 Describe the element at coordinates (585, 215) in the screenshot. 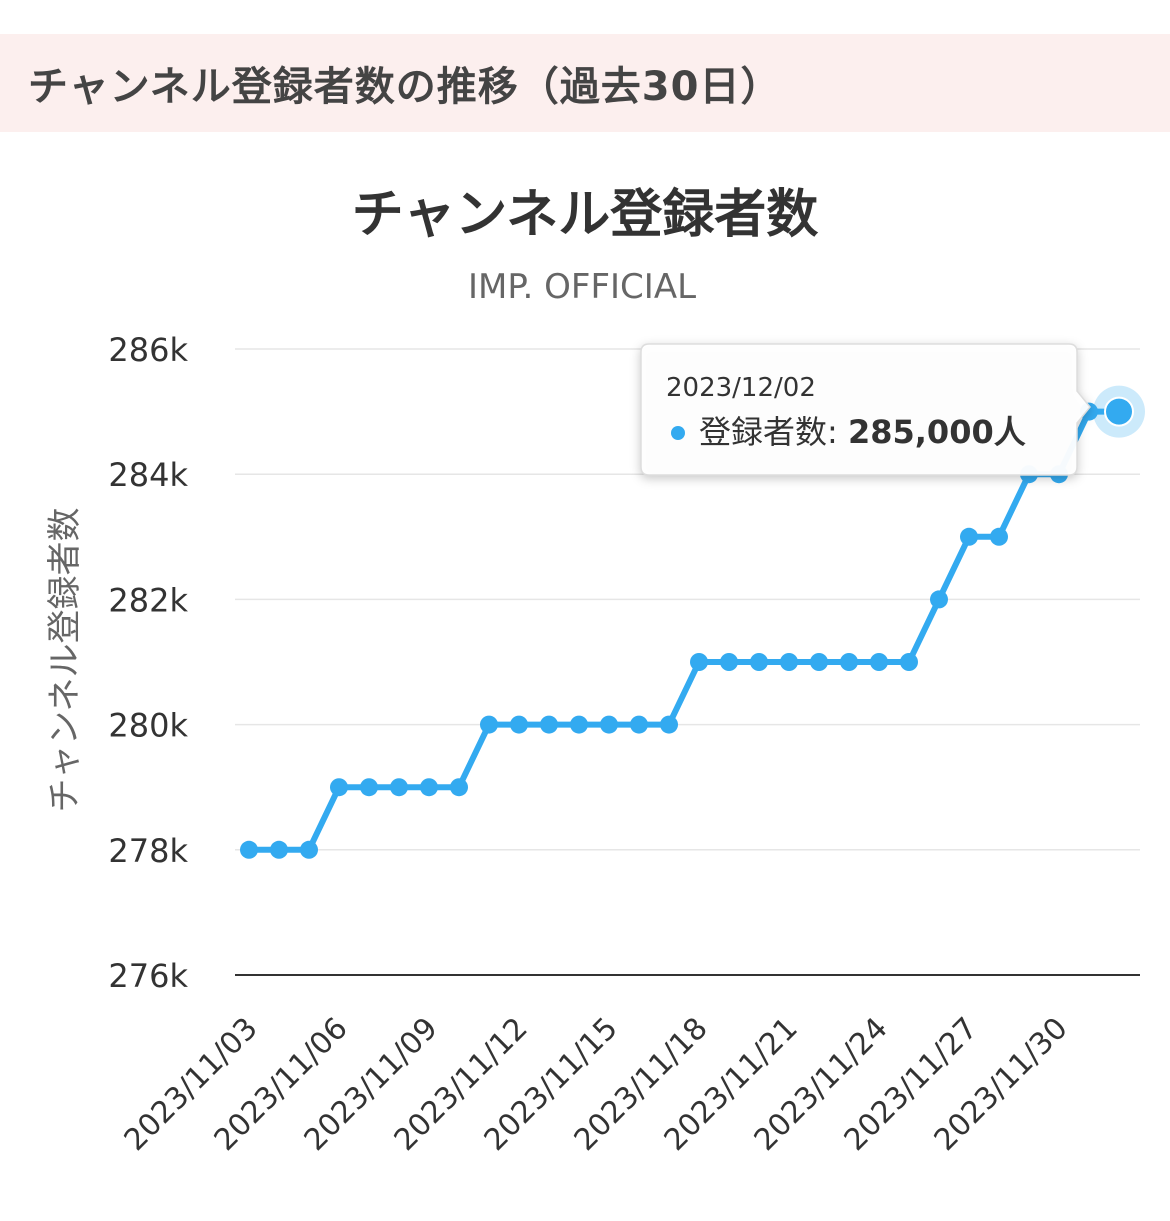

I see `chart-title: チャンネル登録者数` at that location.